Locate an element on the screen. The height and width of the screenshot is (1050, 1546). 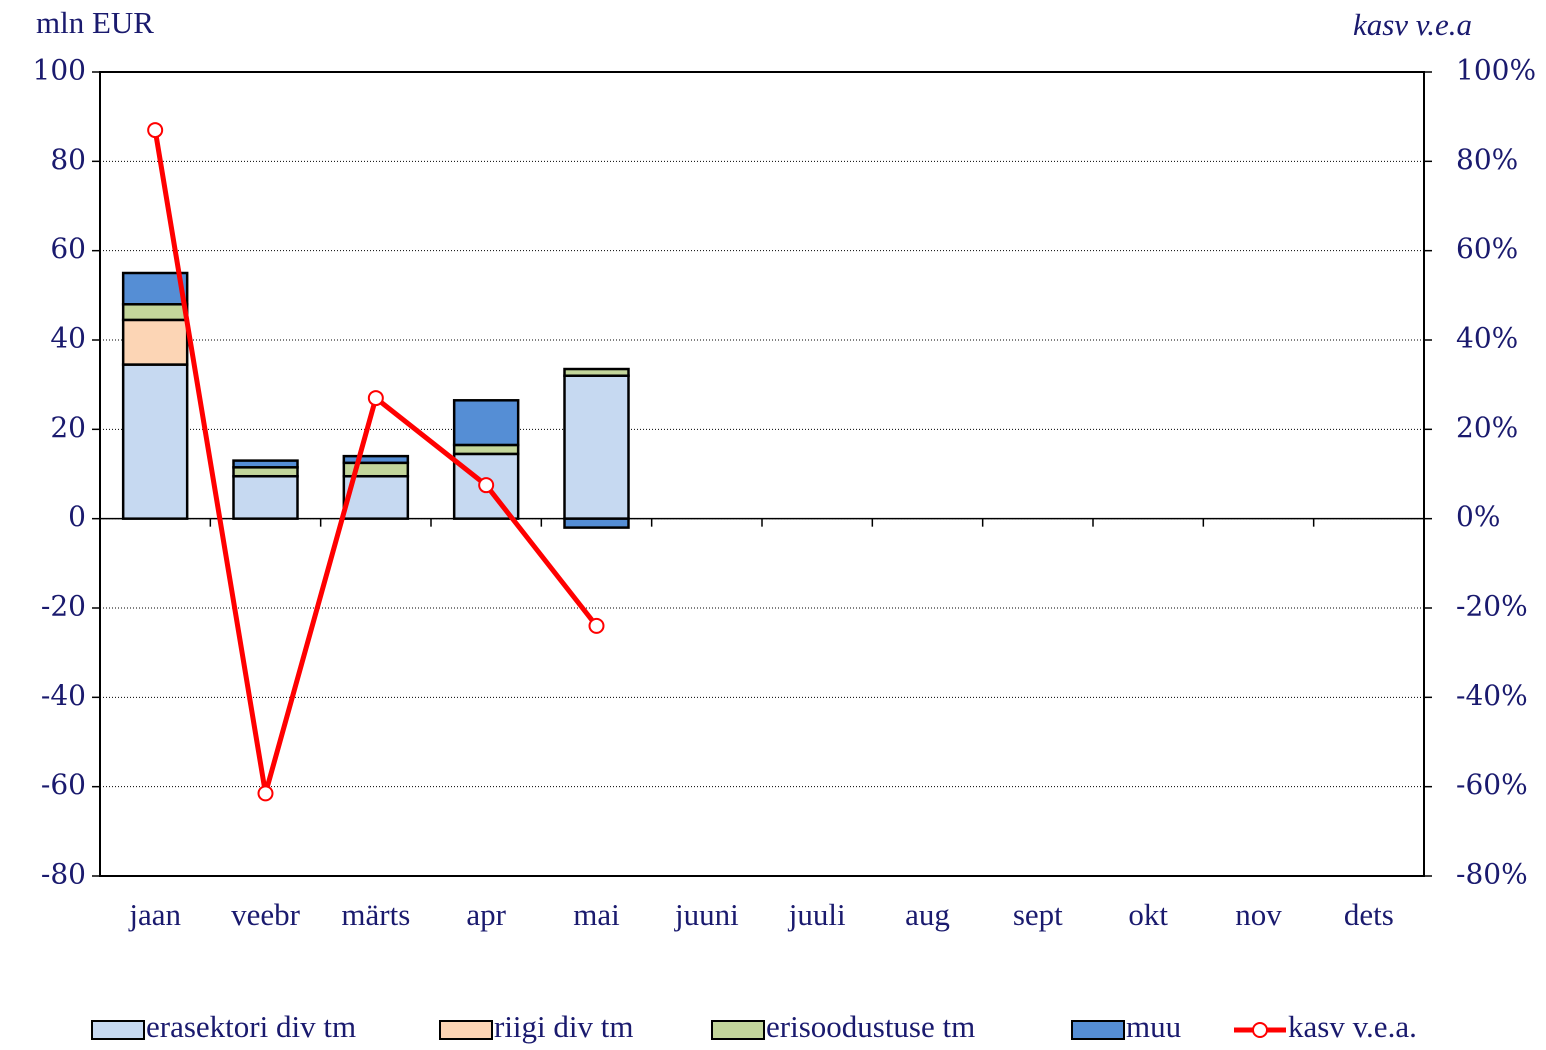
legend-item: riigi div tm is located at coordinates (536, 1026).